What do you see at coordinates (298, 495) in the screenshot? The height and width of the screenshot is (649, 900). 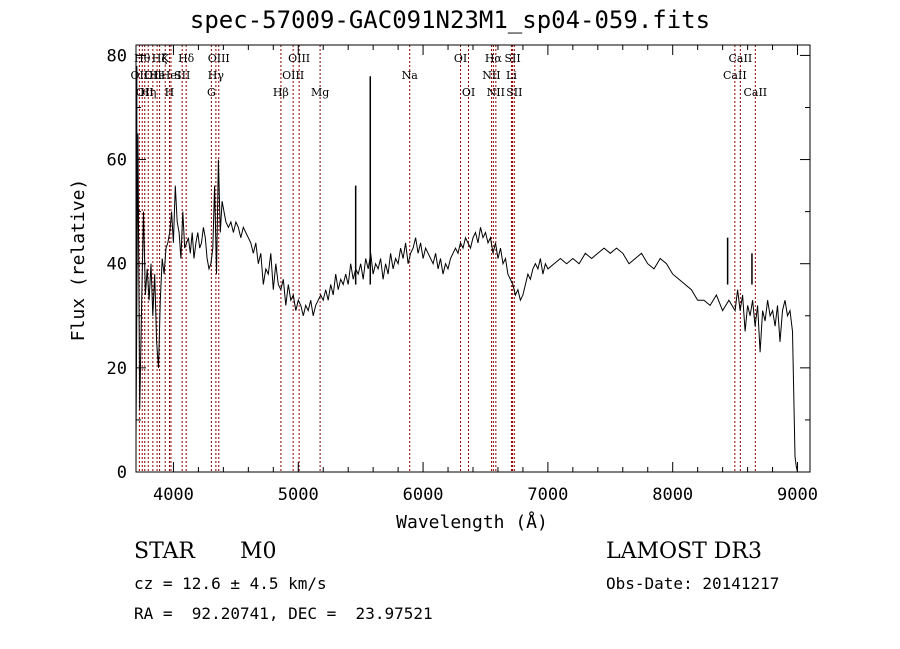 I see `x-tick-label: 5000` at bounding box center [298, 495].